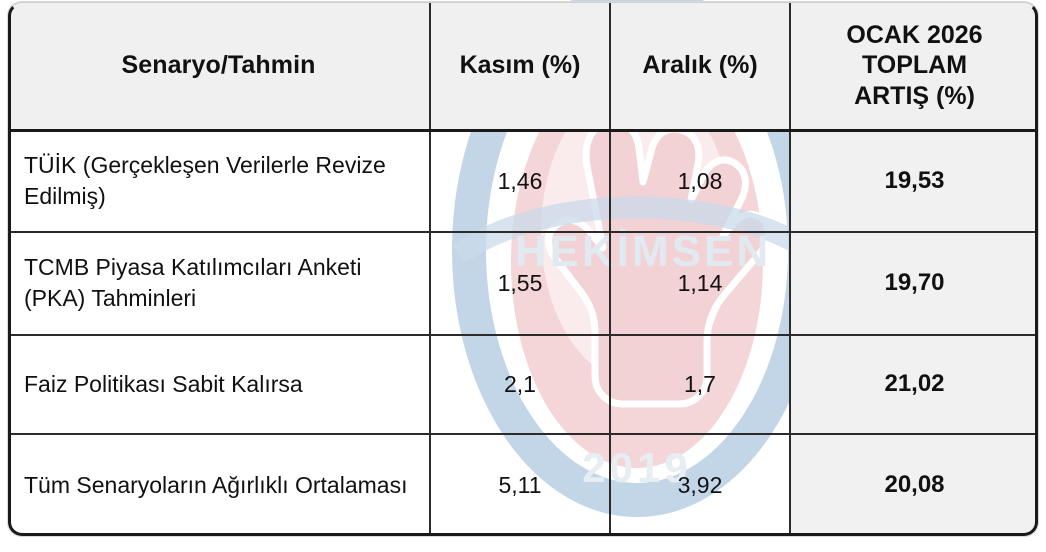  Describe the element at coordinates (914, 34) in the screenshot. I see `column-header-line-1: OCAK 2026` at that location.